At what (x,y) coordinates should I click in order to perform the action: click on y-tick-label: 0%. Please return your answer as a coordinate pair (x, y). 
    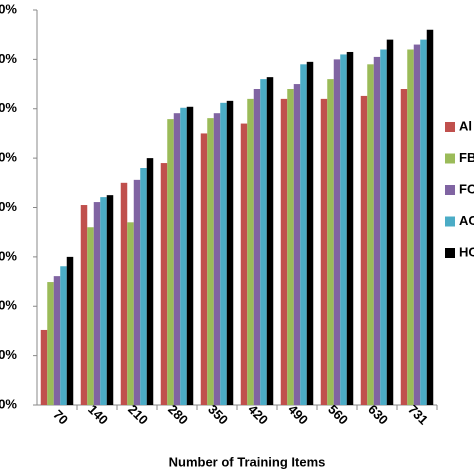
    Looking at the image, I should click on (8, 403).